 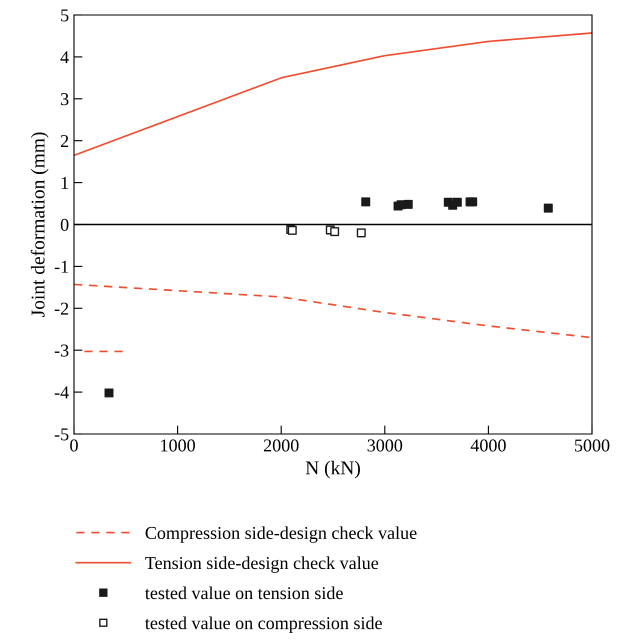 I want to click on x-tick-label: 4000, so click(x=488, y=445).